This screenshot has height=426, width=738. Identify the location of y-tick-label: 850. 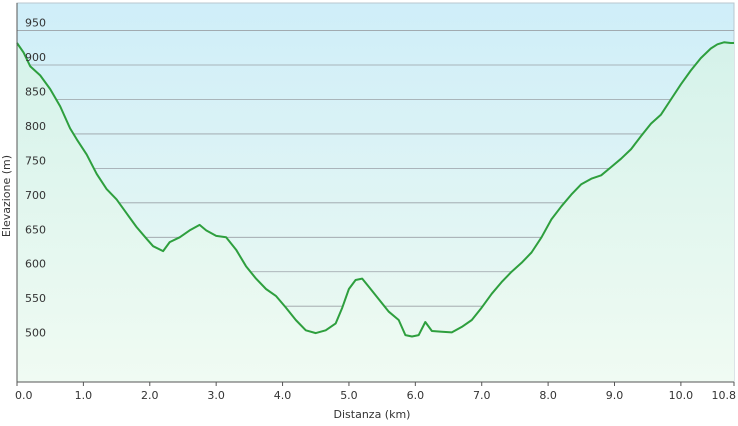
(35, 91).